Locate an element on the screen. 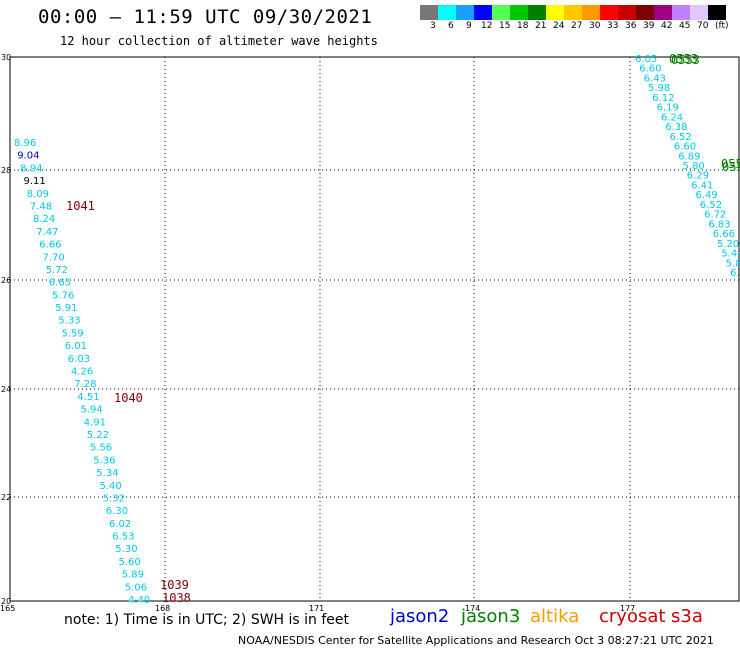  wave-height-value: 6.24 is located at coordinates (672, 117).